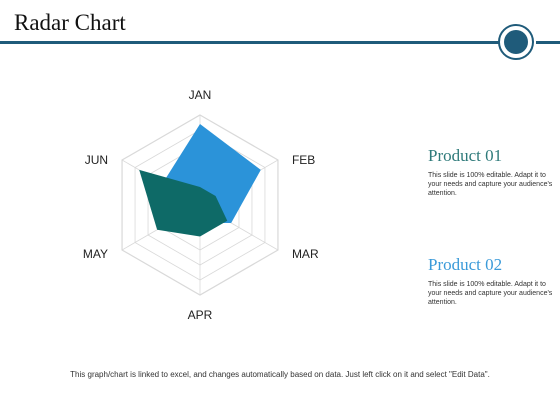 Image resolution: width=560 pixels, height=420 pixels. I want to click on axis-label-feb: FEB, so click(303, 160).